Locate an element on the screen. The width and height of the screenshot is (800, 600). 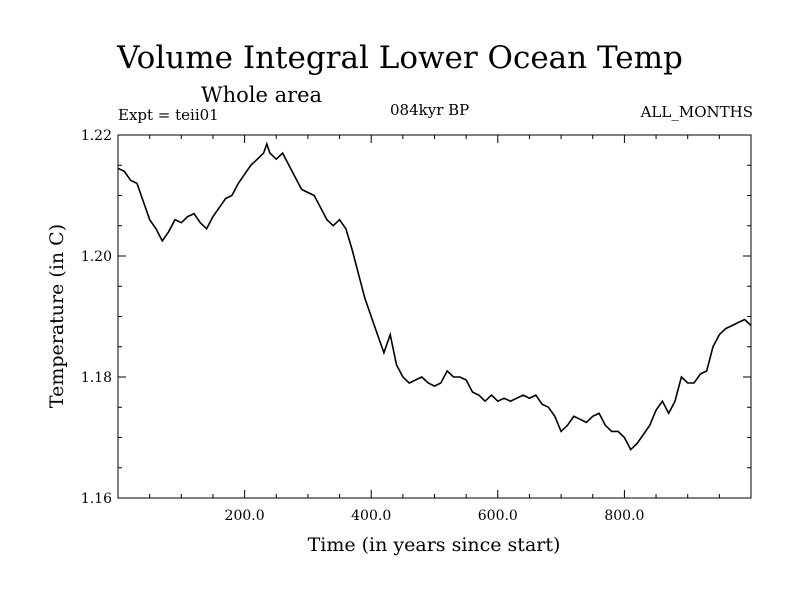
x-tick-label: 600.0 is located at coordinates (498, 516).